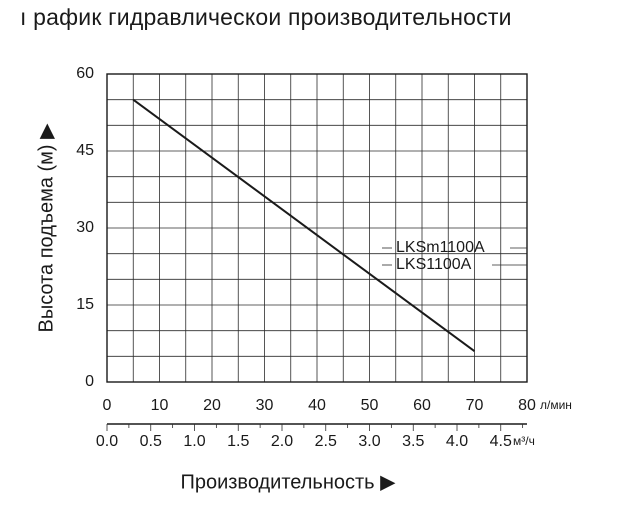 The height and width of the screenshot is (506, 620). Describe the element at coordinates (527, 405) in the screenshot. I see `x-tick-label: 80` at that location.